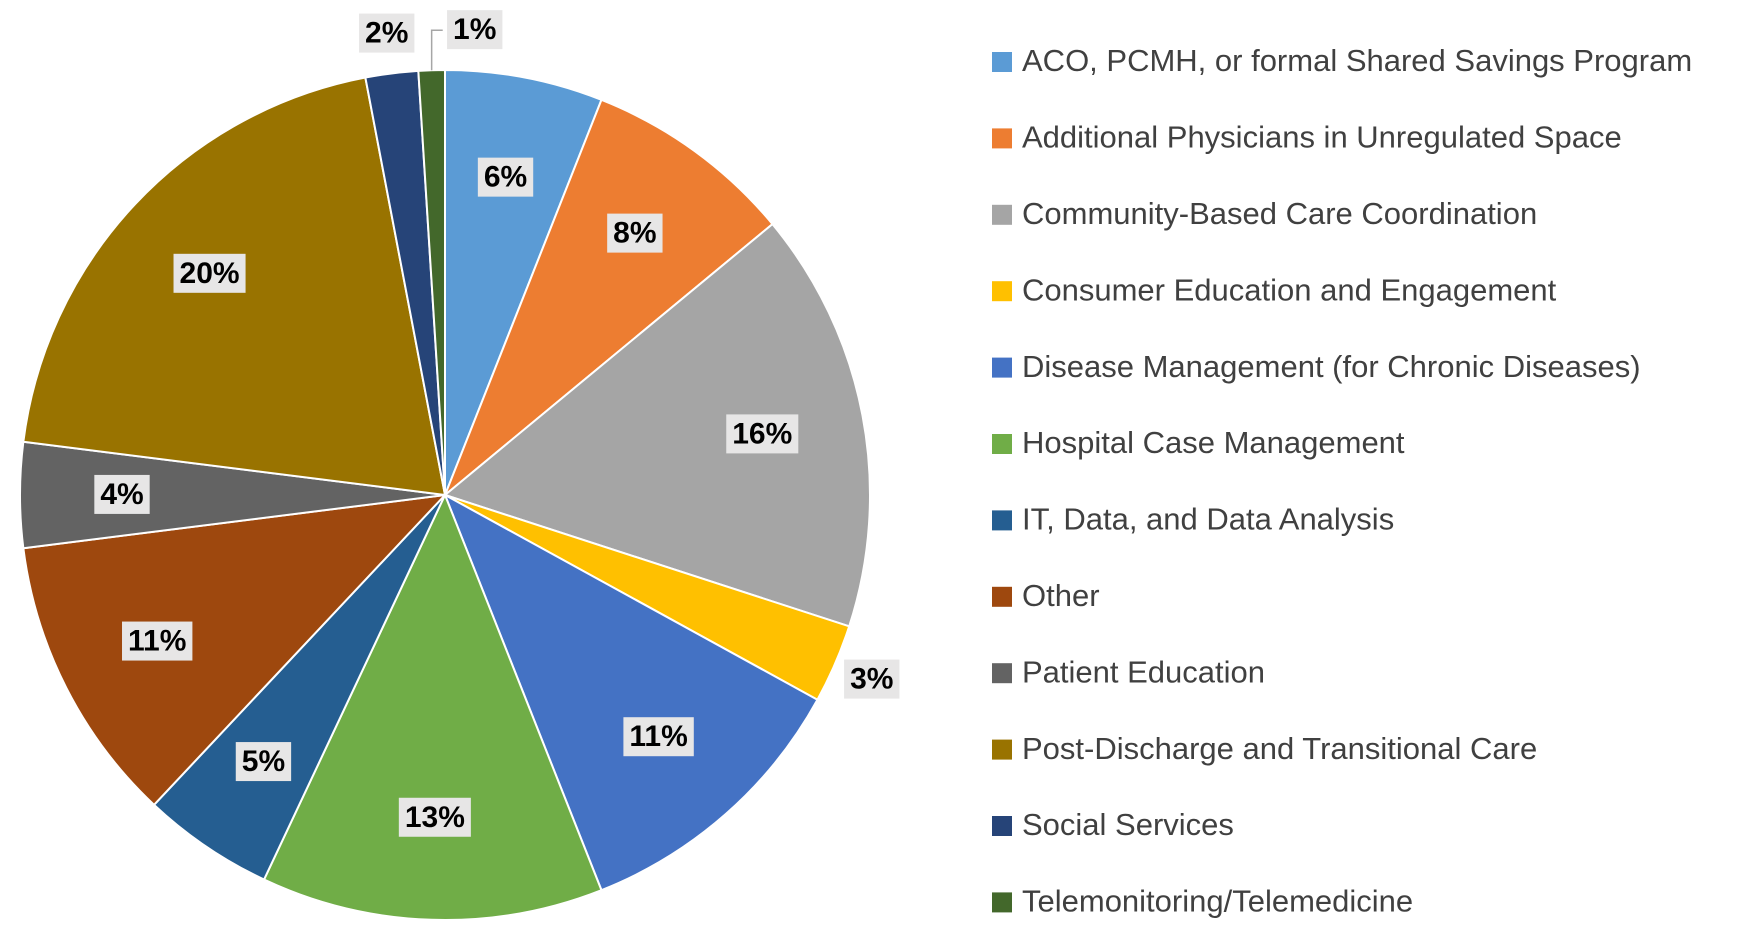 This screenshot has height=927, width=1747. I want to click on data-label: 2%, so click(387, 33).